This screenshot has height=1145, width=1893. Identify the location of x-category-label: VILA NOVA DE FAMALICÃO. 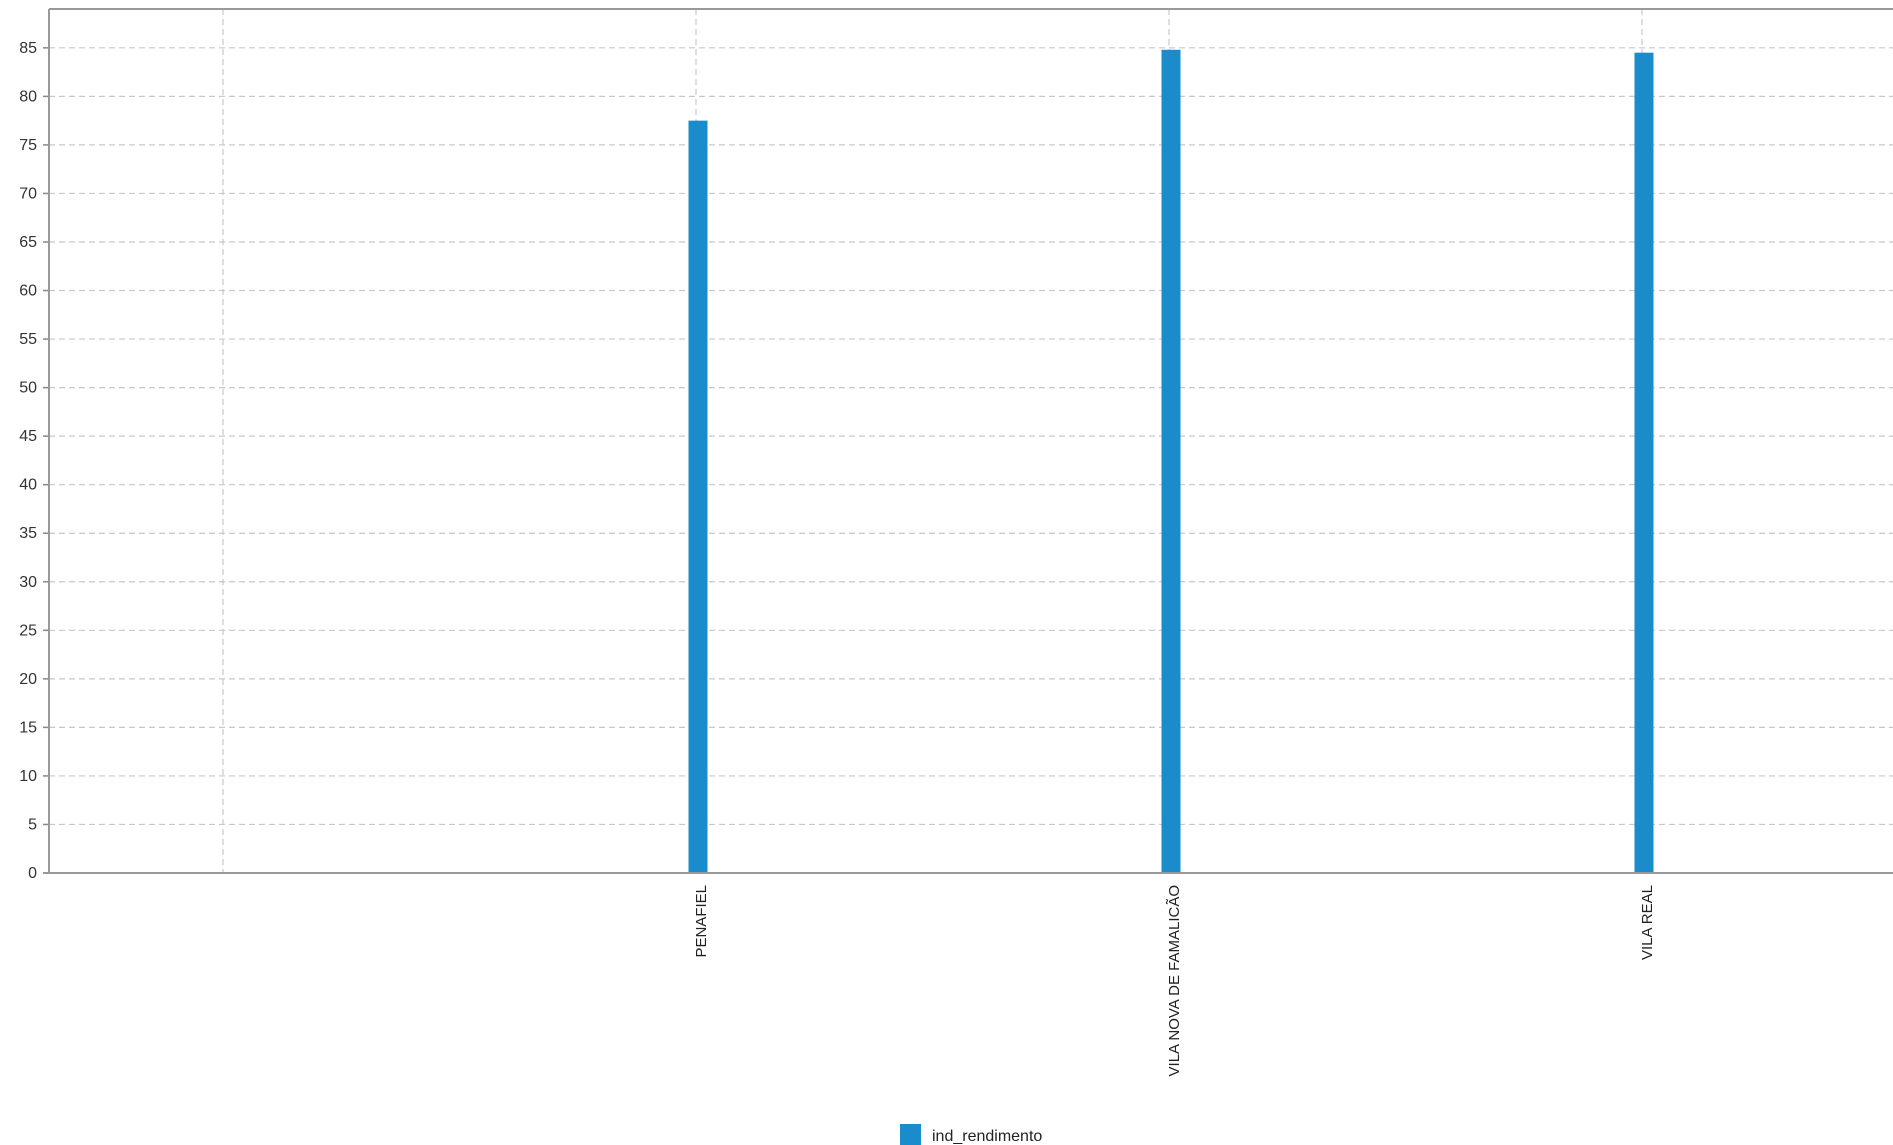
(1174, 980).